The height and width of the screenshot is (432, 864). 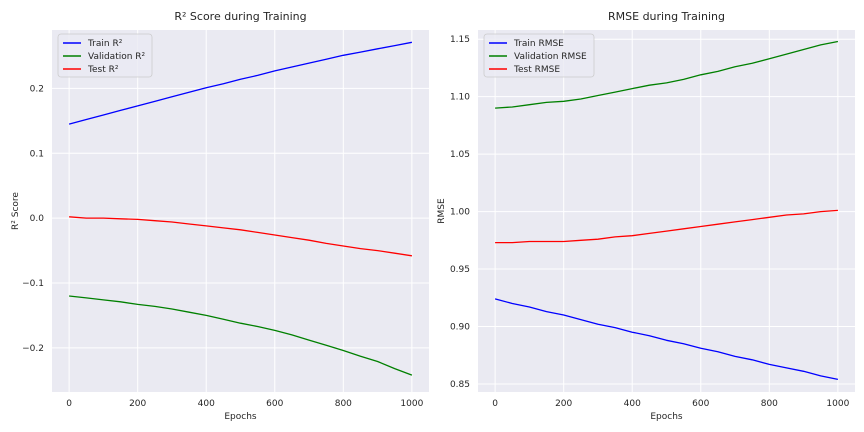 What do you see at coordinates (37, 89) in the screenshot?
I see `y-tick-label: 0.2` at bounding box center [37, 89].